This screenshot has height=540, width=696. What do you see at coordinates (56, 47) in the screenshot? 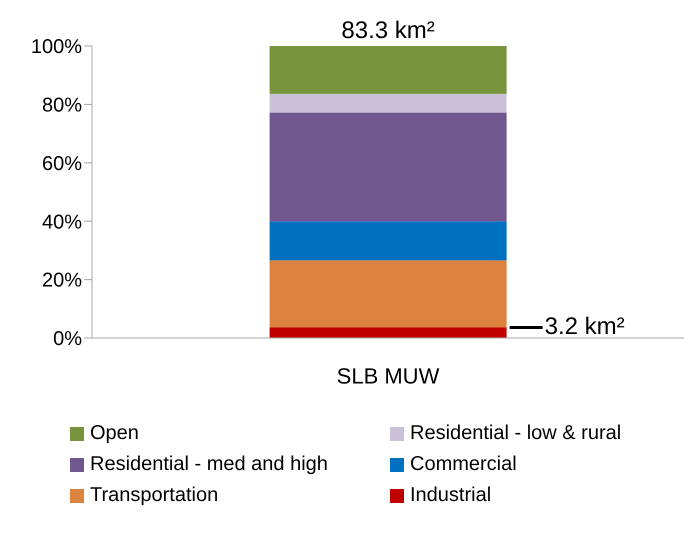
I see `y-tick-label: 100%` at bounding box center [56, 47].